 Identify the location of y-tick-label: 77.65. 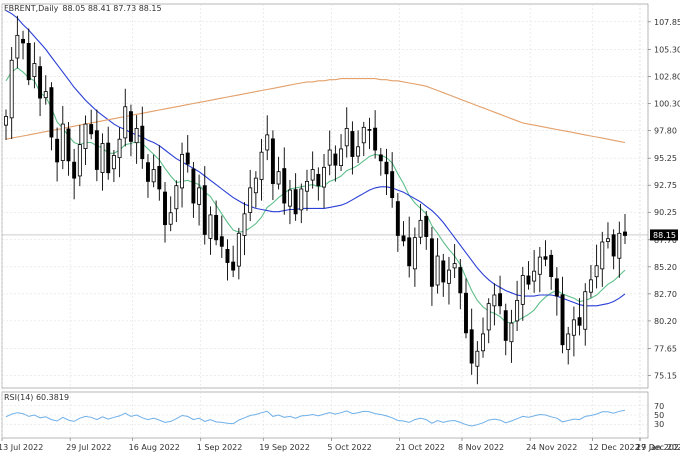
(665, 349).